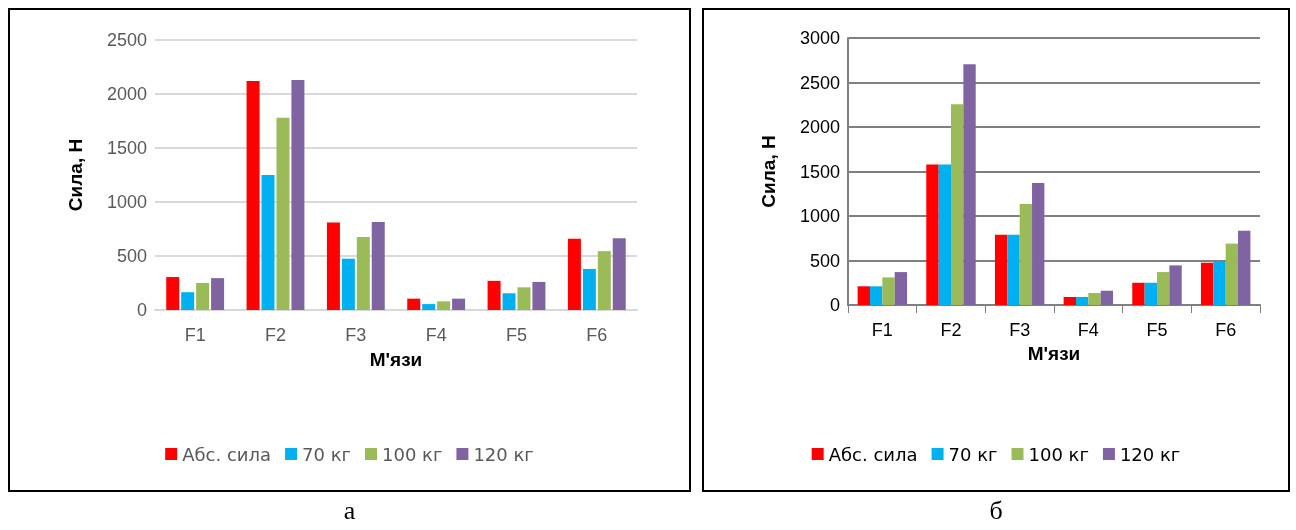 The image size is (1296, 530). I want to click on text: б, so click(996, 511).